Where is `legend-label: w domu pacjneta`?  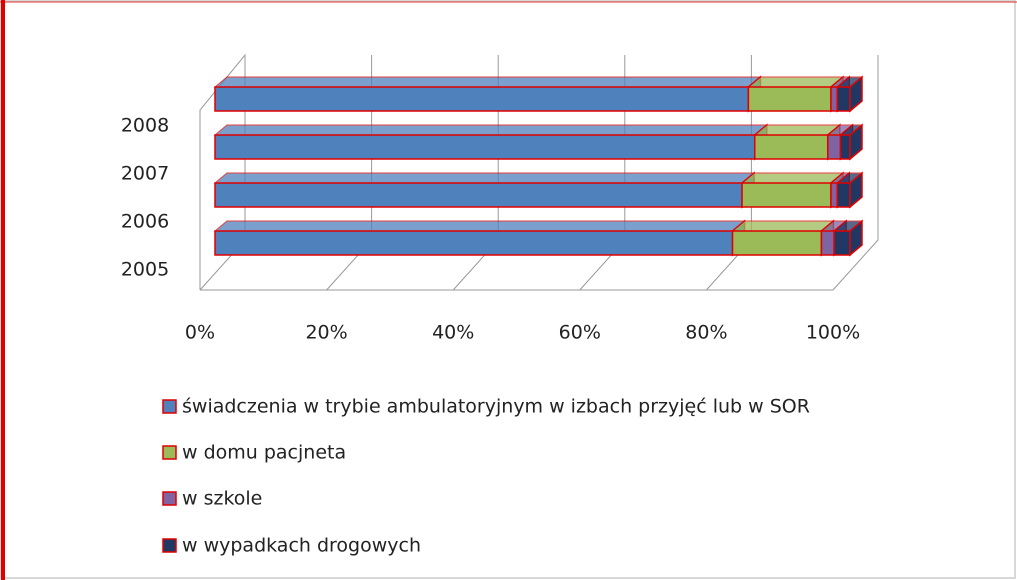 legend-label: w domu pacjneta is located at coordinates (264, 453).